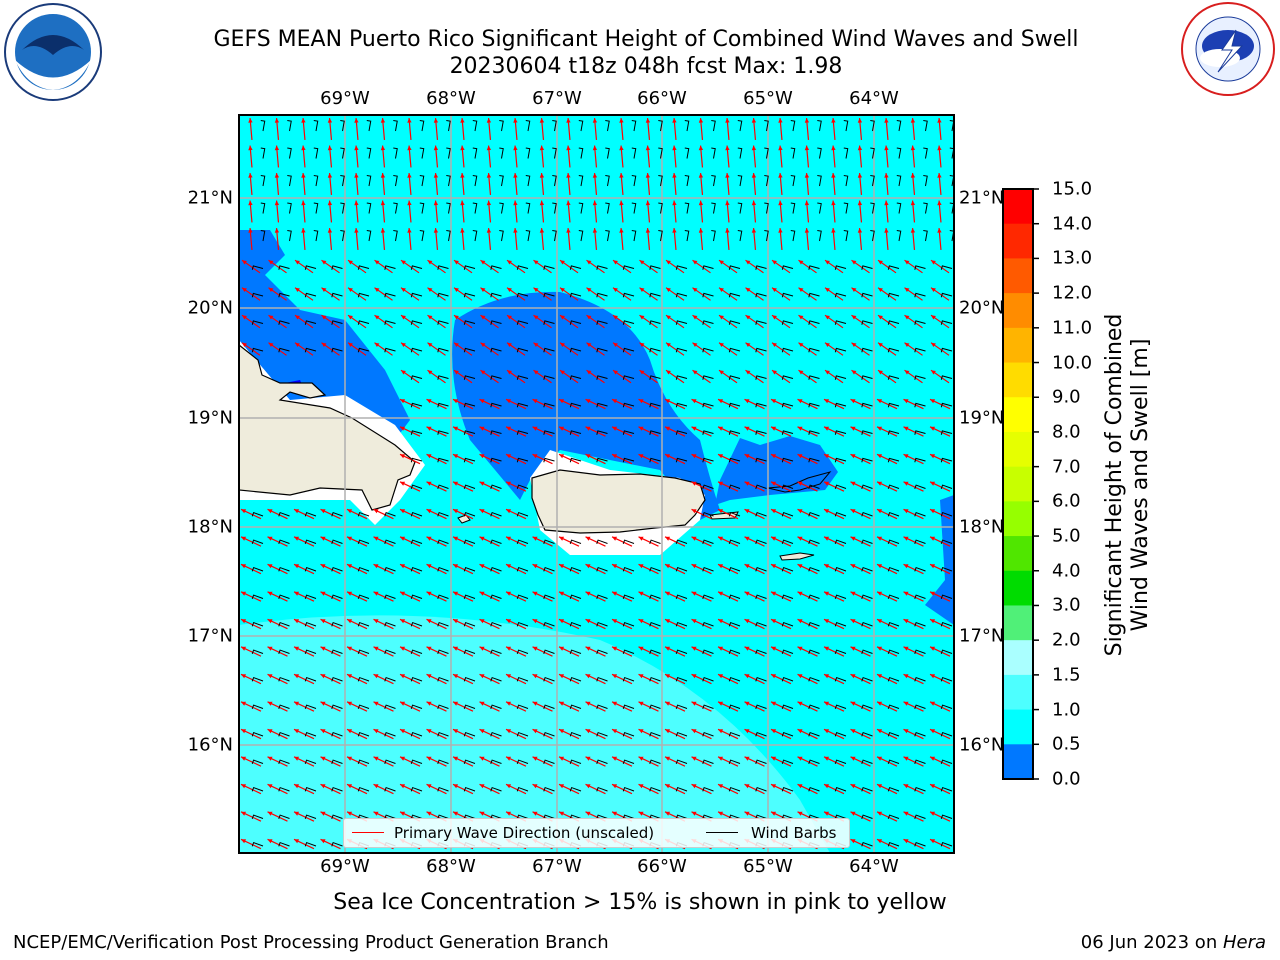 The width and height of the screenshot is (1280, 960). I want to click on virgin-islands, so click(799, 482).